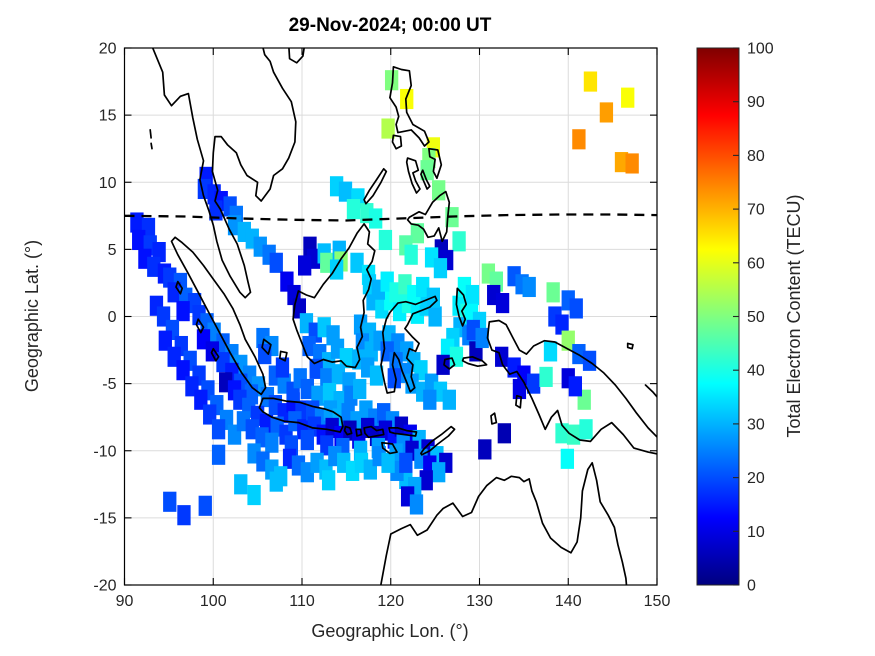 This screenshot has height=656, width=875. Describe the element at coordinates (109, 384) in the screenshot. I see `y-tick-label: -5` at that location.